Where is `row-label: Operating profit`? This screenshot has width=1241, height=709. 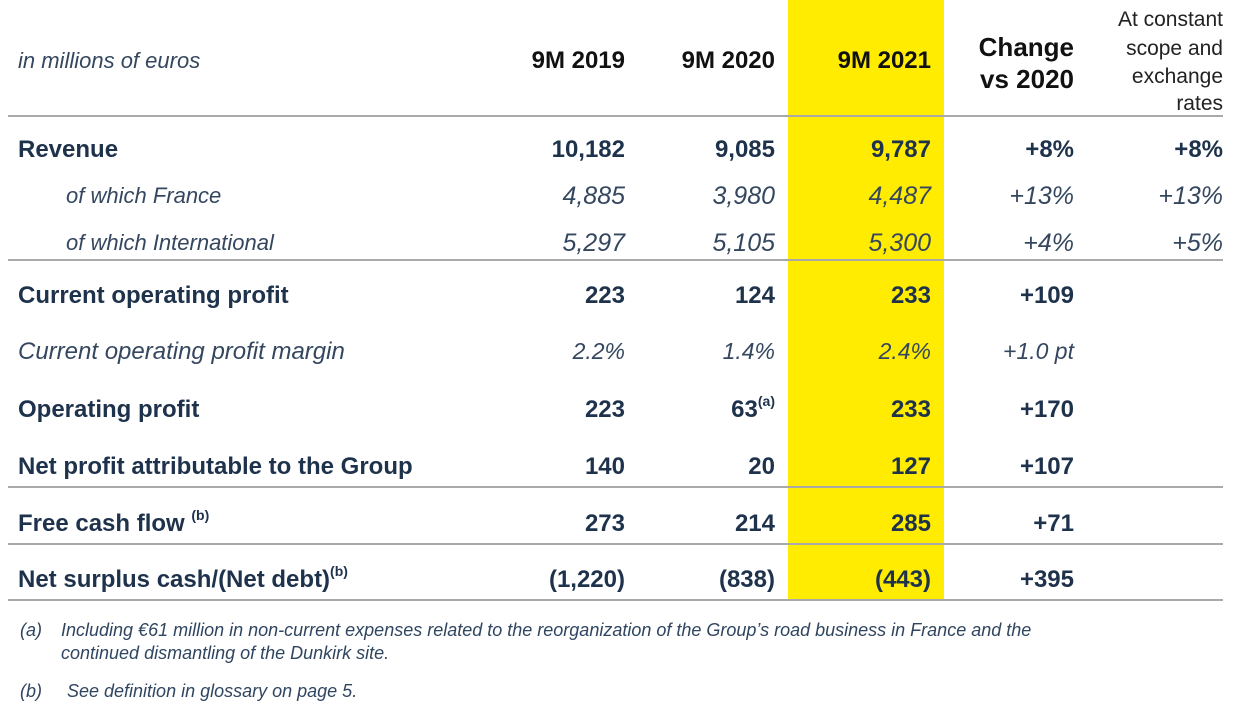 row-label: Operating profit is located at coordinates (109, 409).